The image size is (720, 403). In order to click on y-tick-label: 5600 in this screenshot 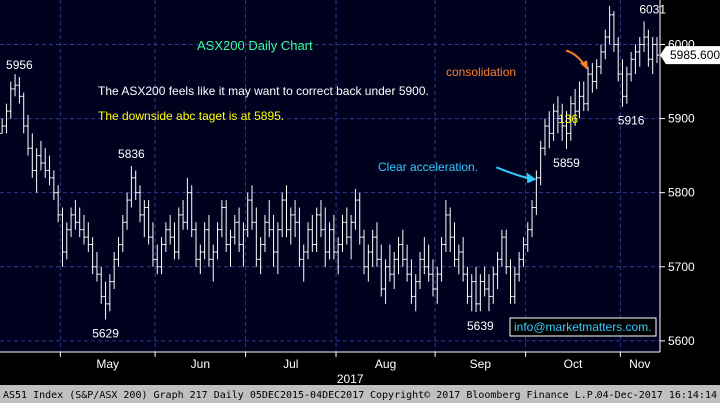, I will do `click(681, 341)`.